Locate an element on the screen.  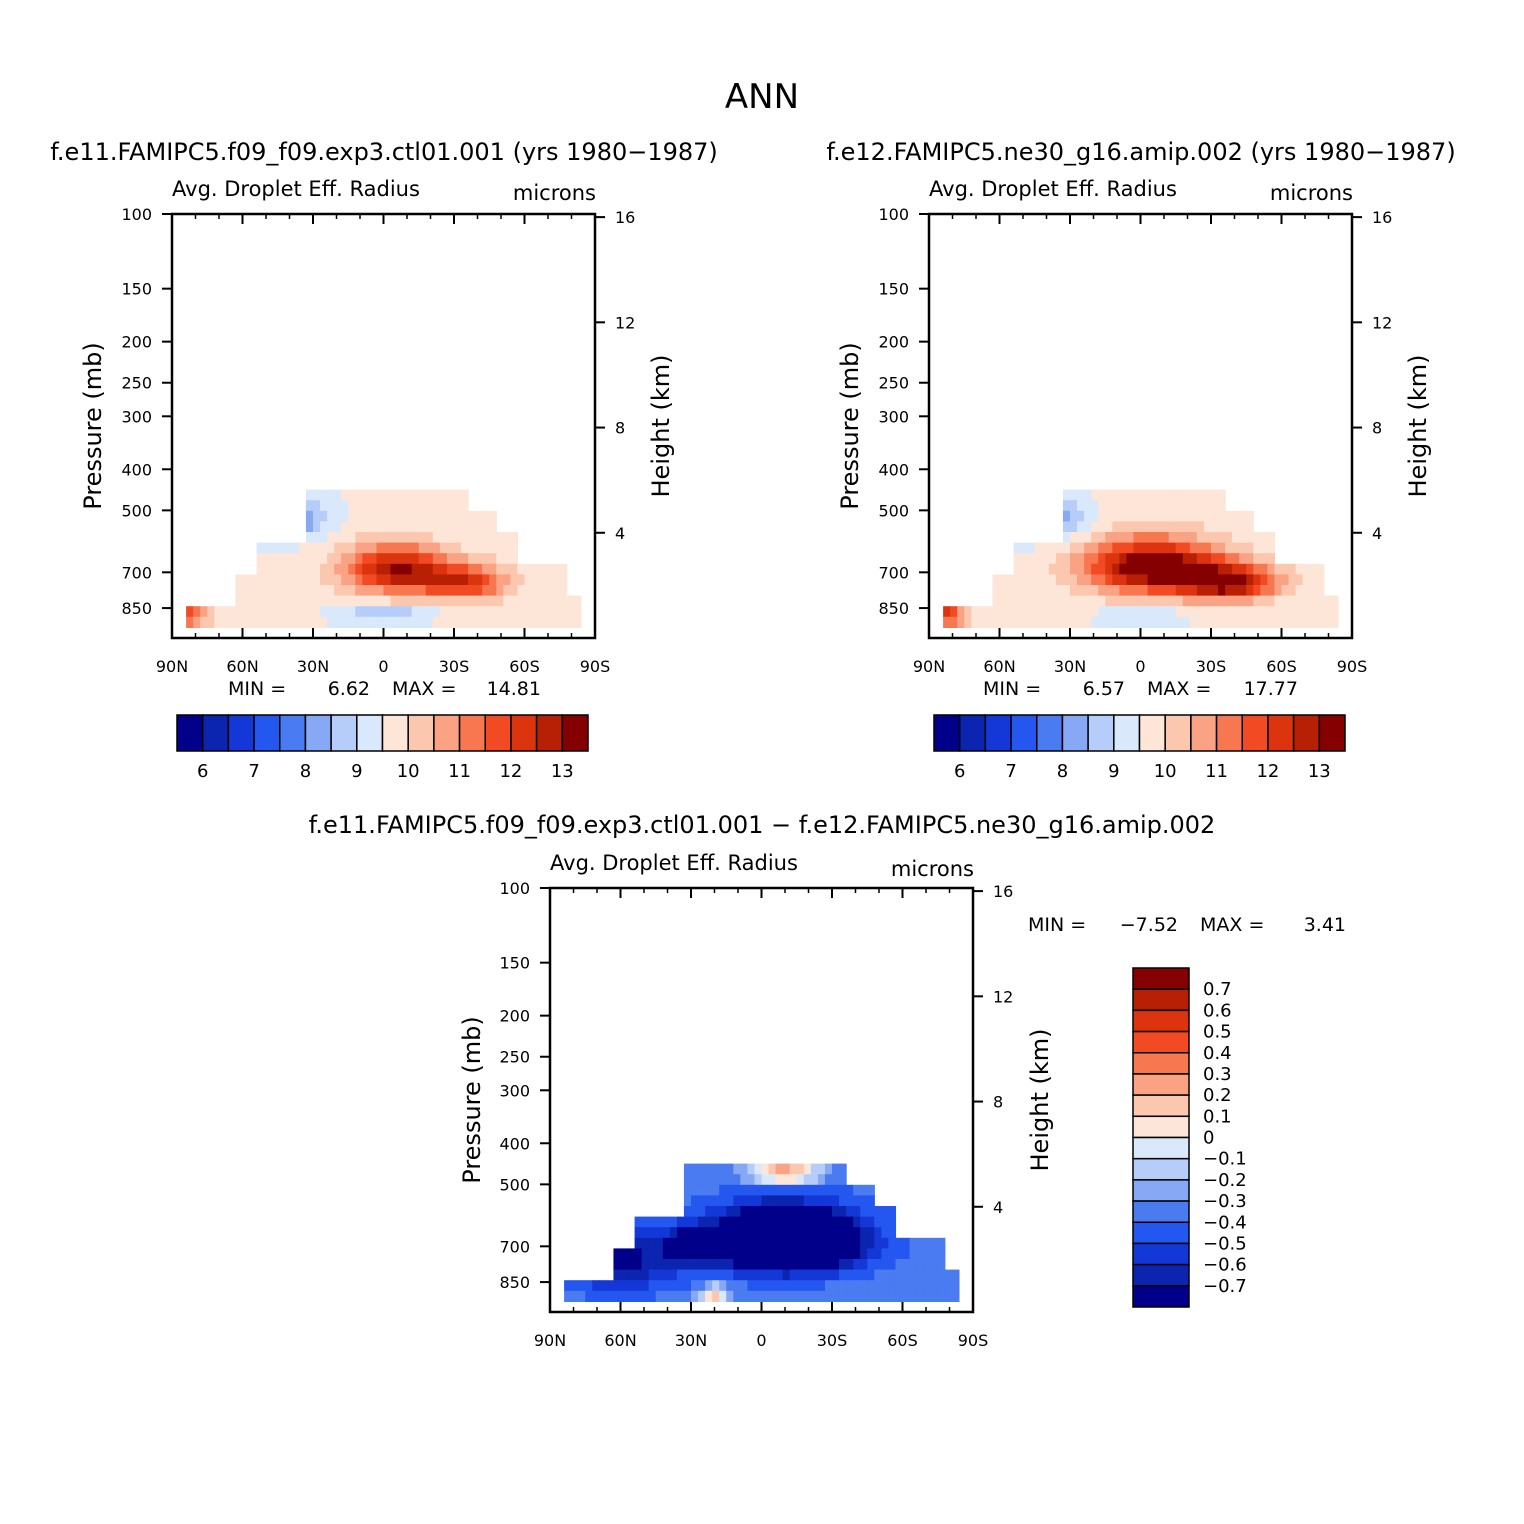
y-tick-label: 500 is located at coordinates (514, 1184).